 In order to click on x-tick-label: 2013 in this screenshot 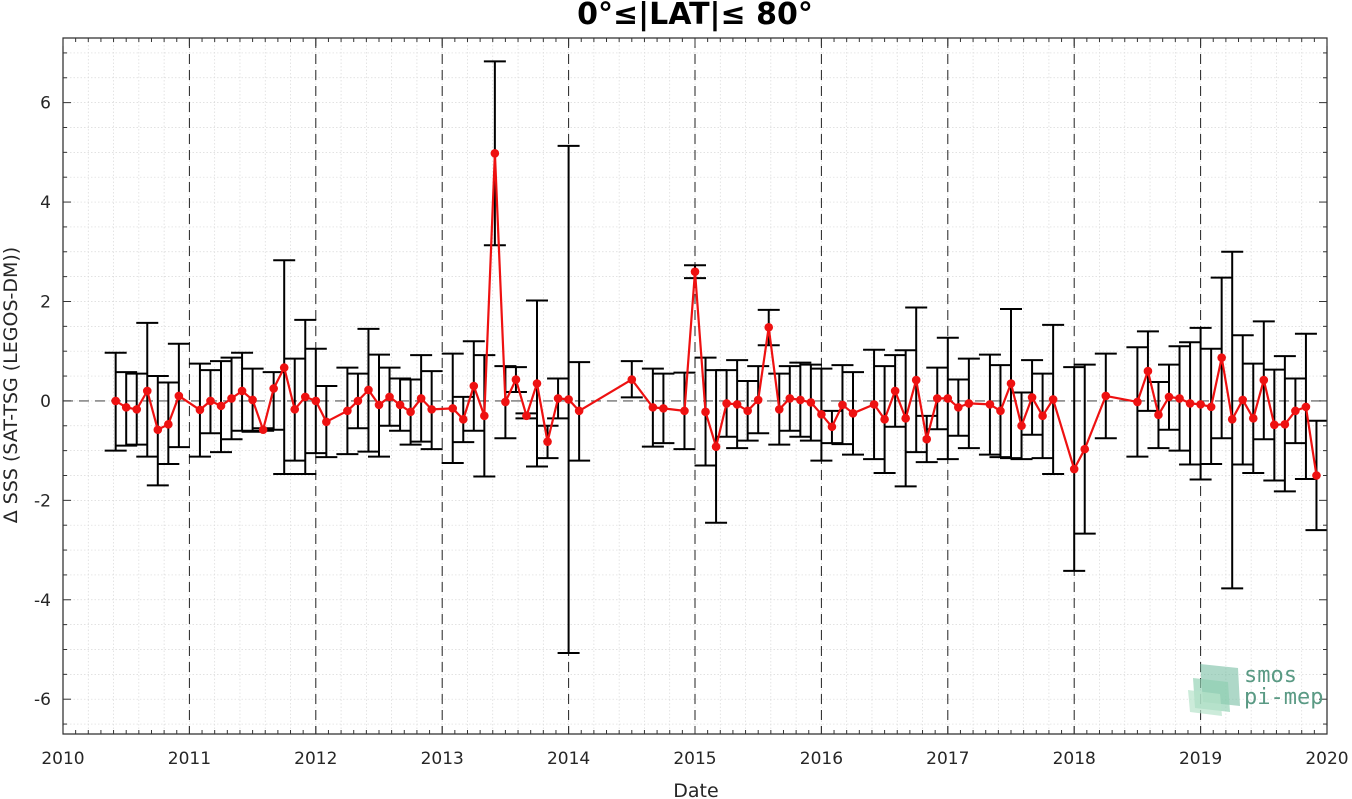, I will do `click(442, 759)`.